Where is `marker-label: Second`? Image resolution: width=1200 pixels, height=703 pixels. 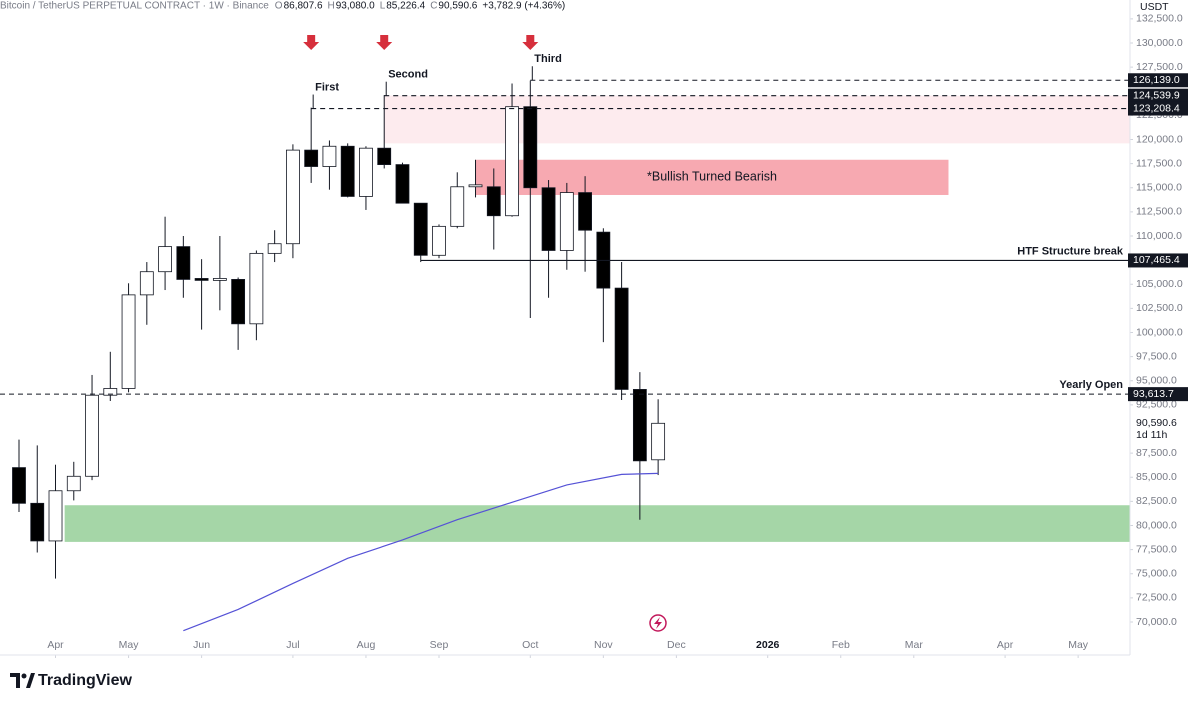
marker-label: Second is located at coordinates (408, 75).